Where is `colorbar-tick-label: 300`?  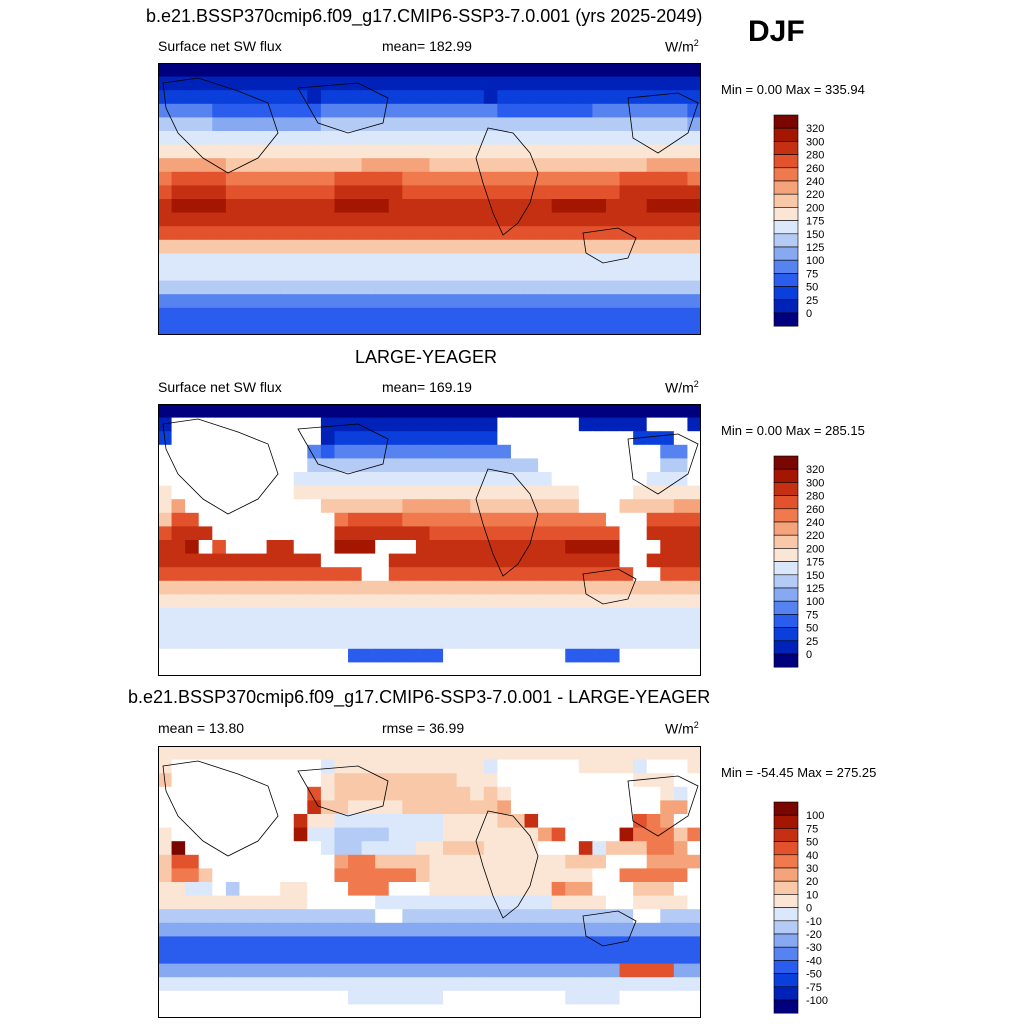
colorbar-tick-label: 300 is located at coordinates (815, 142).